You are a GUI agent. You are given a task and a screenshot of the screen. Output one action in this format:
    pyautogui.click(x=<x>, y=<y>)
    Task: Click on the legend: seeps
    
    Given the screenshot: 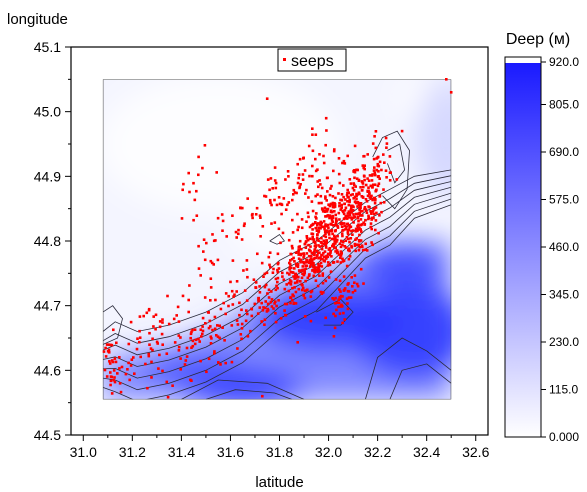 What is the action you would take?
    pyautogui.click(x=312, y=60)
    